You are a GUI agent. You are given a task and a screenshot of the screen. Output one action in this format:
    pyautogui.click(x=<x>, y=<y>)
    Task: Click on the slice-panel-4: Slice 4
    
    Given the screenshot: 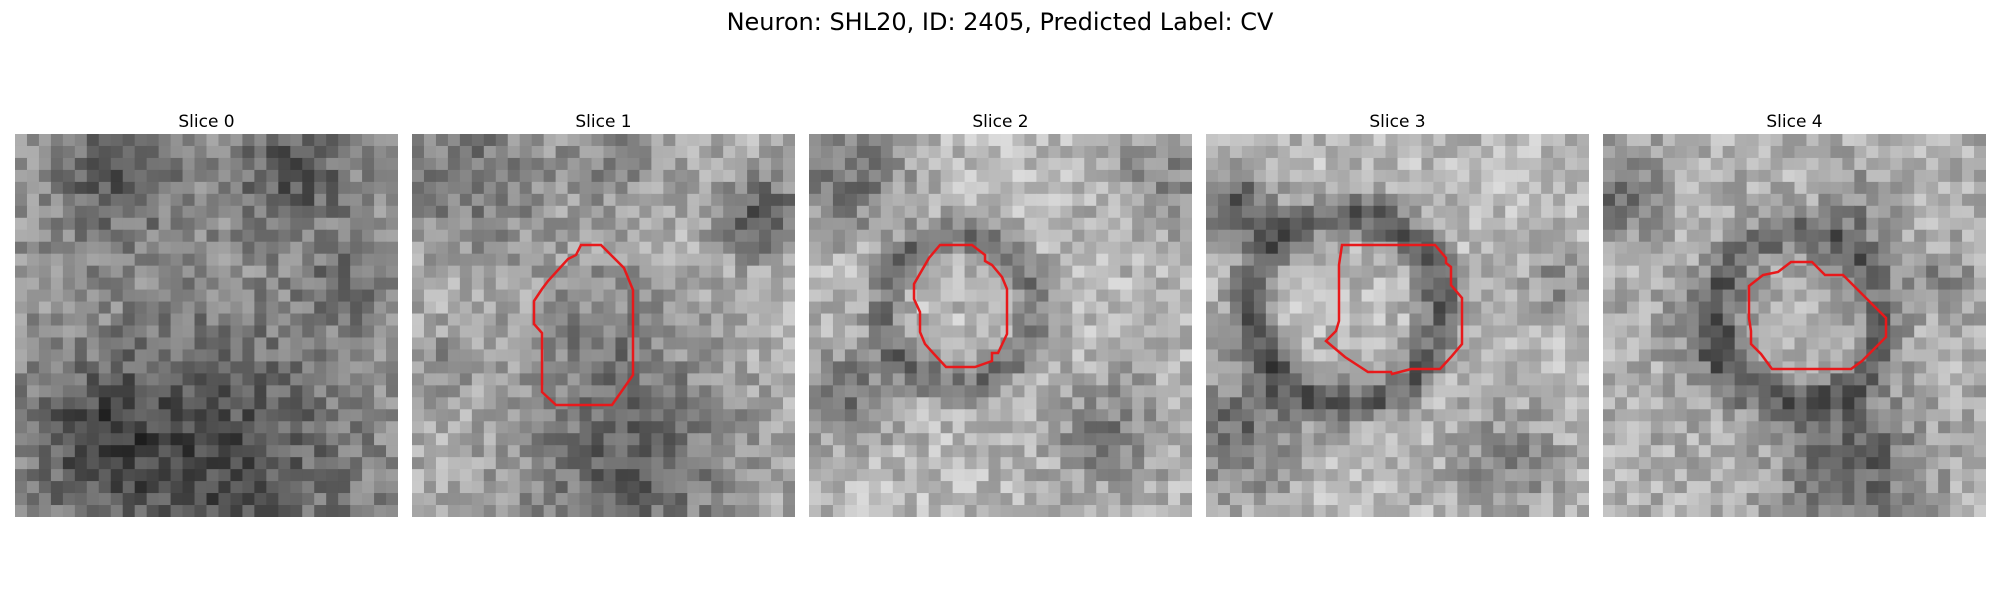 What is the action you would take?
    pyautogui.click(x=1794, y=313)
    